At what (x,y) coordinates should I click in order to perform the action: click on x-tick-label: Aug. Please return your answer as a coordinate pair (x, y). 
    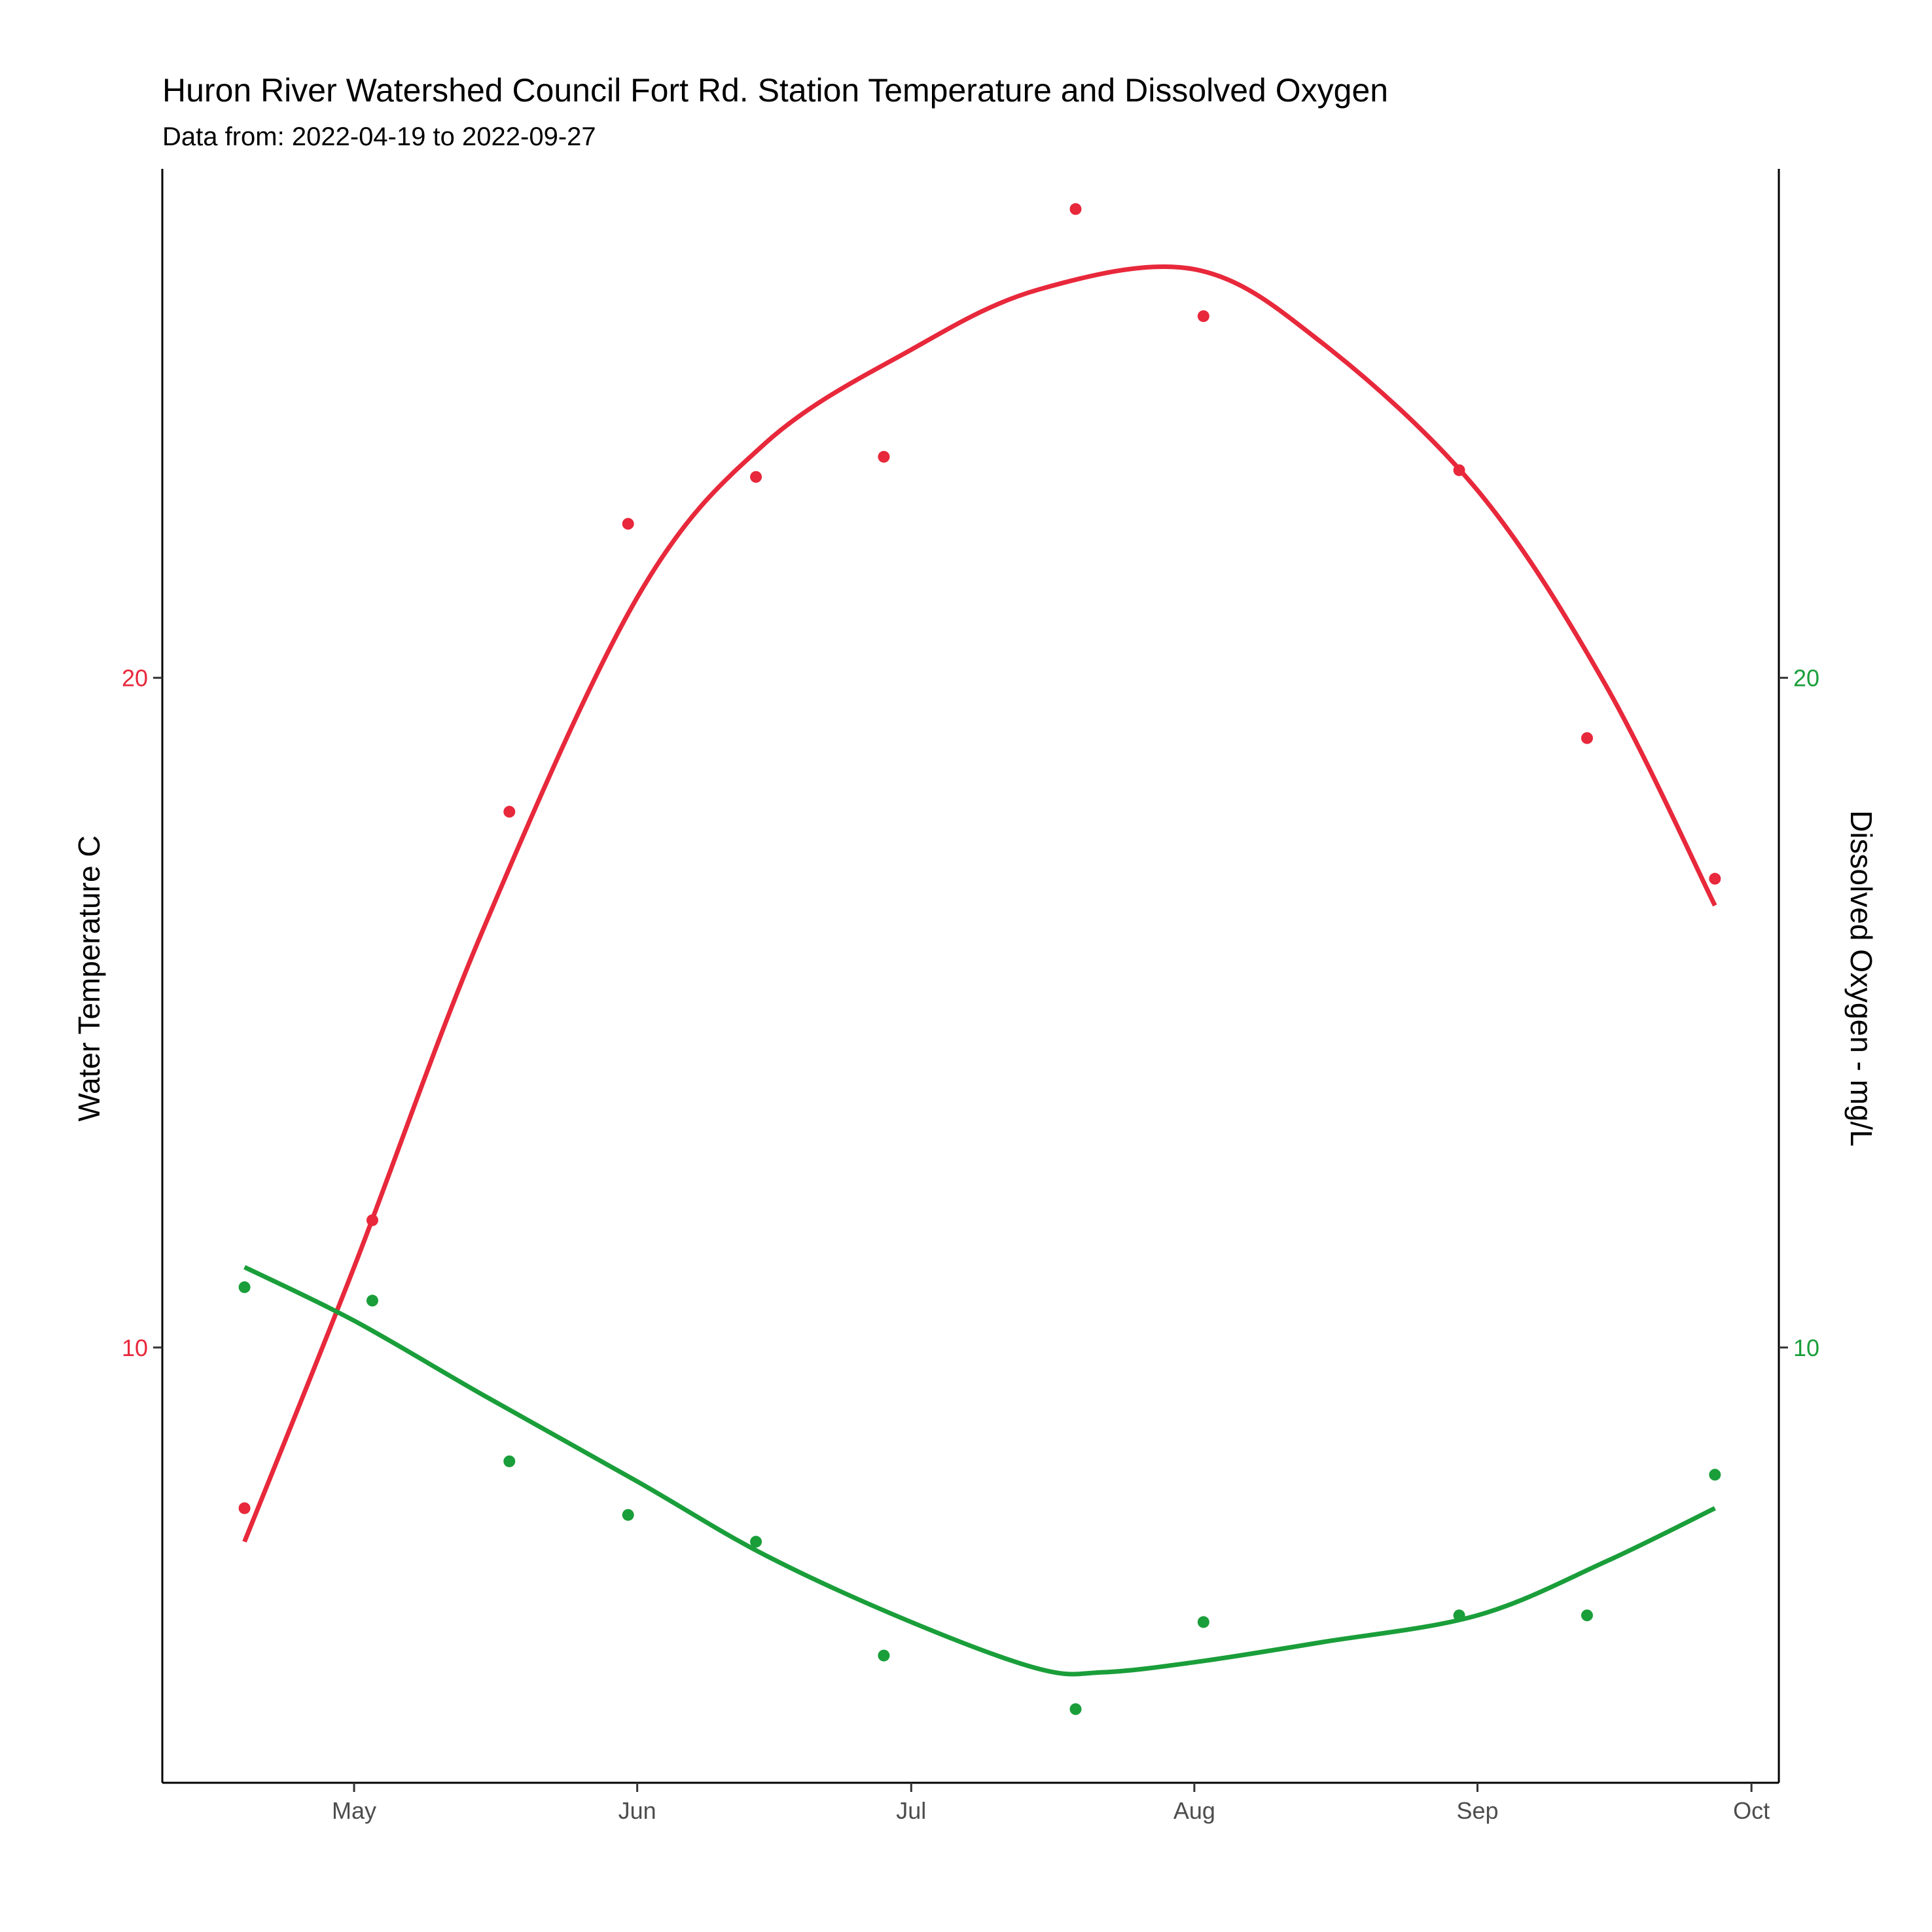
    Looking at the image, I should click on (1194, 1810).